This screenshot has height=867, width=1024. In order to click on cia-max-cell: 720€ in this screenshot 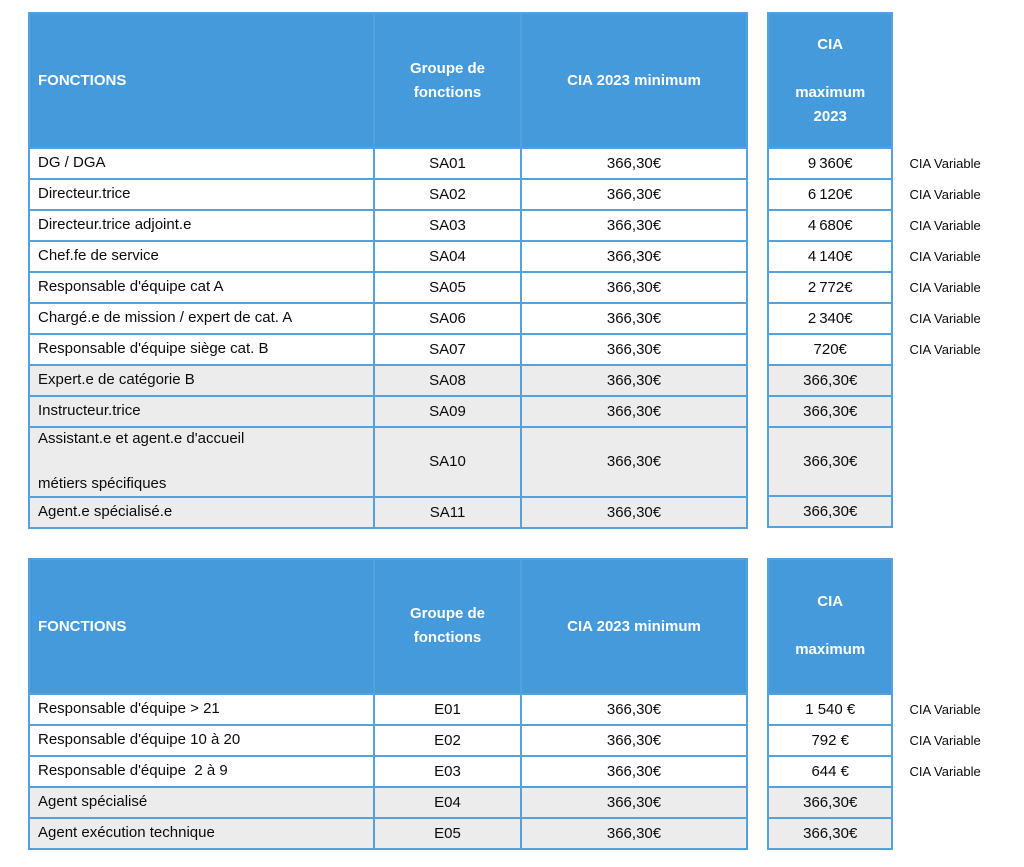, I will do `click(830, 349)`.